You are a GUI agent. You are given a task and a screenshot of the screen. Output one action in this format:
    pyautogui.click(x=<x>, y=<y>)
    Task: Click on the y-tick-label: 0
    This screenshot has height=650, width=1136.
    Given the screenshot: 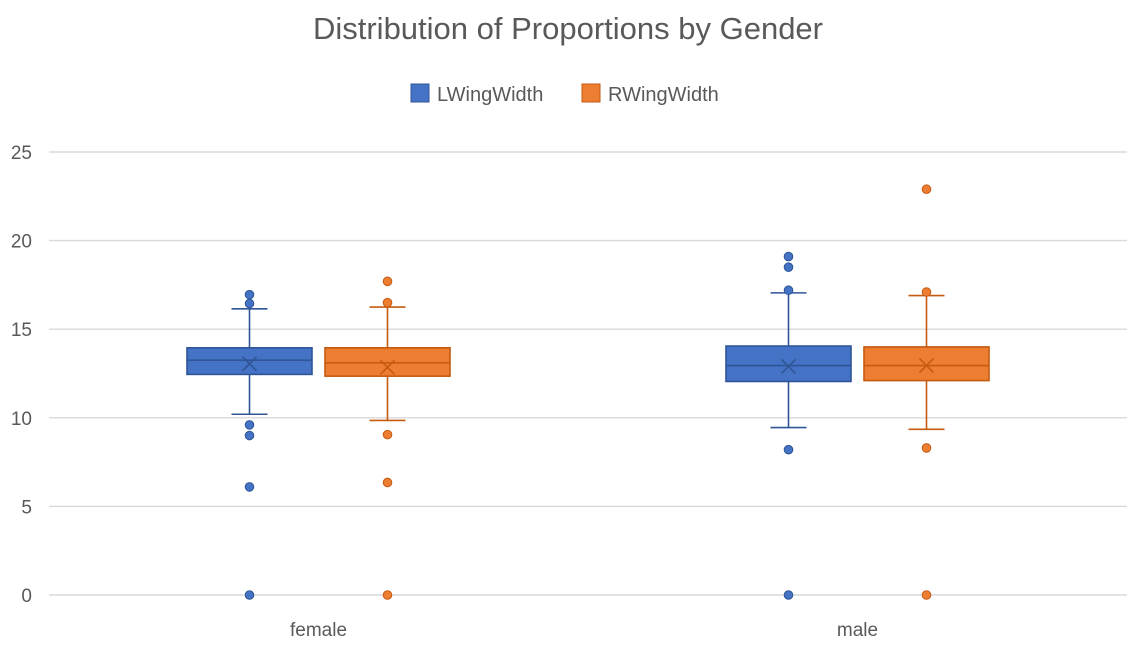 What is the action you would take?
    pyautogui.click(x=26, y=596)
    